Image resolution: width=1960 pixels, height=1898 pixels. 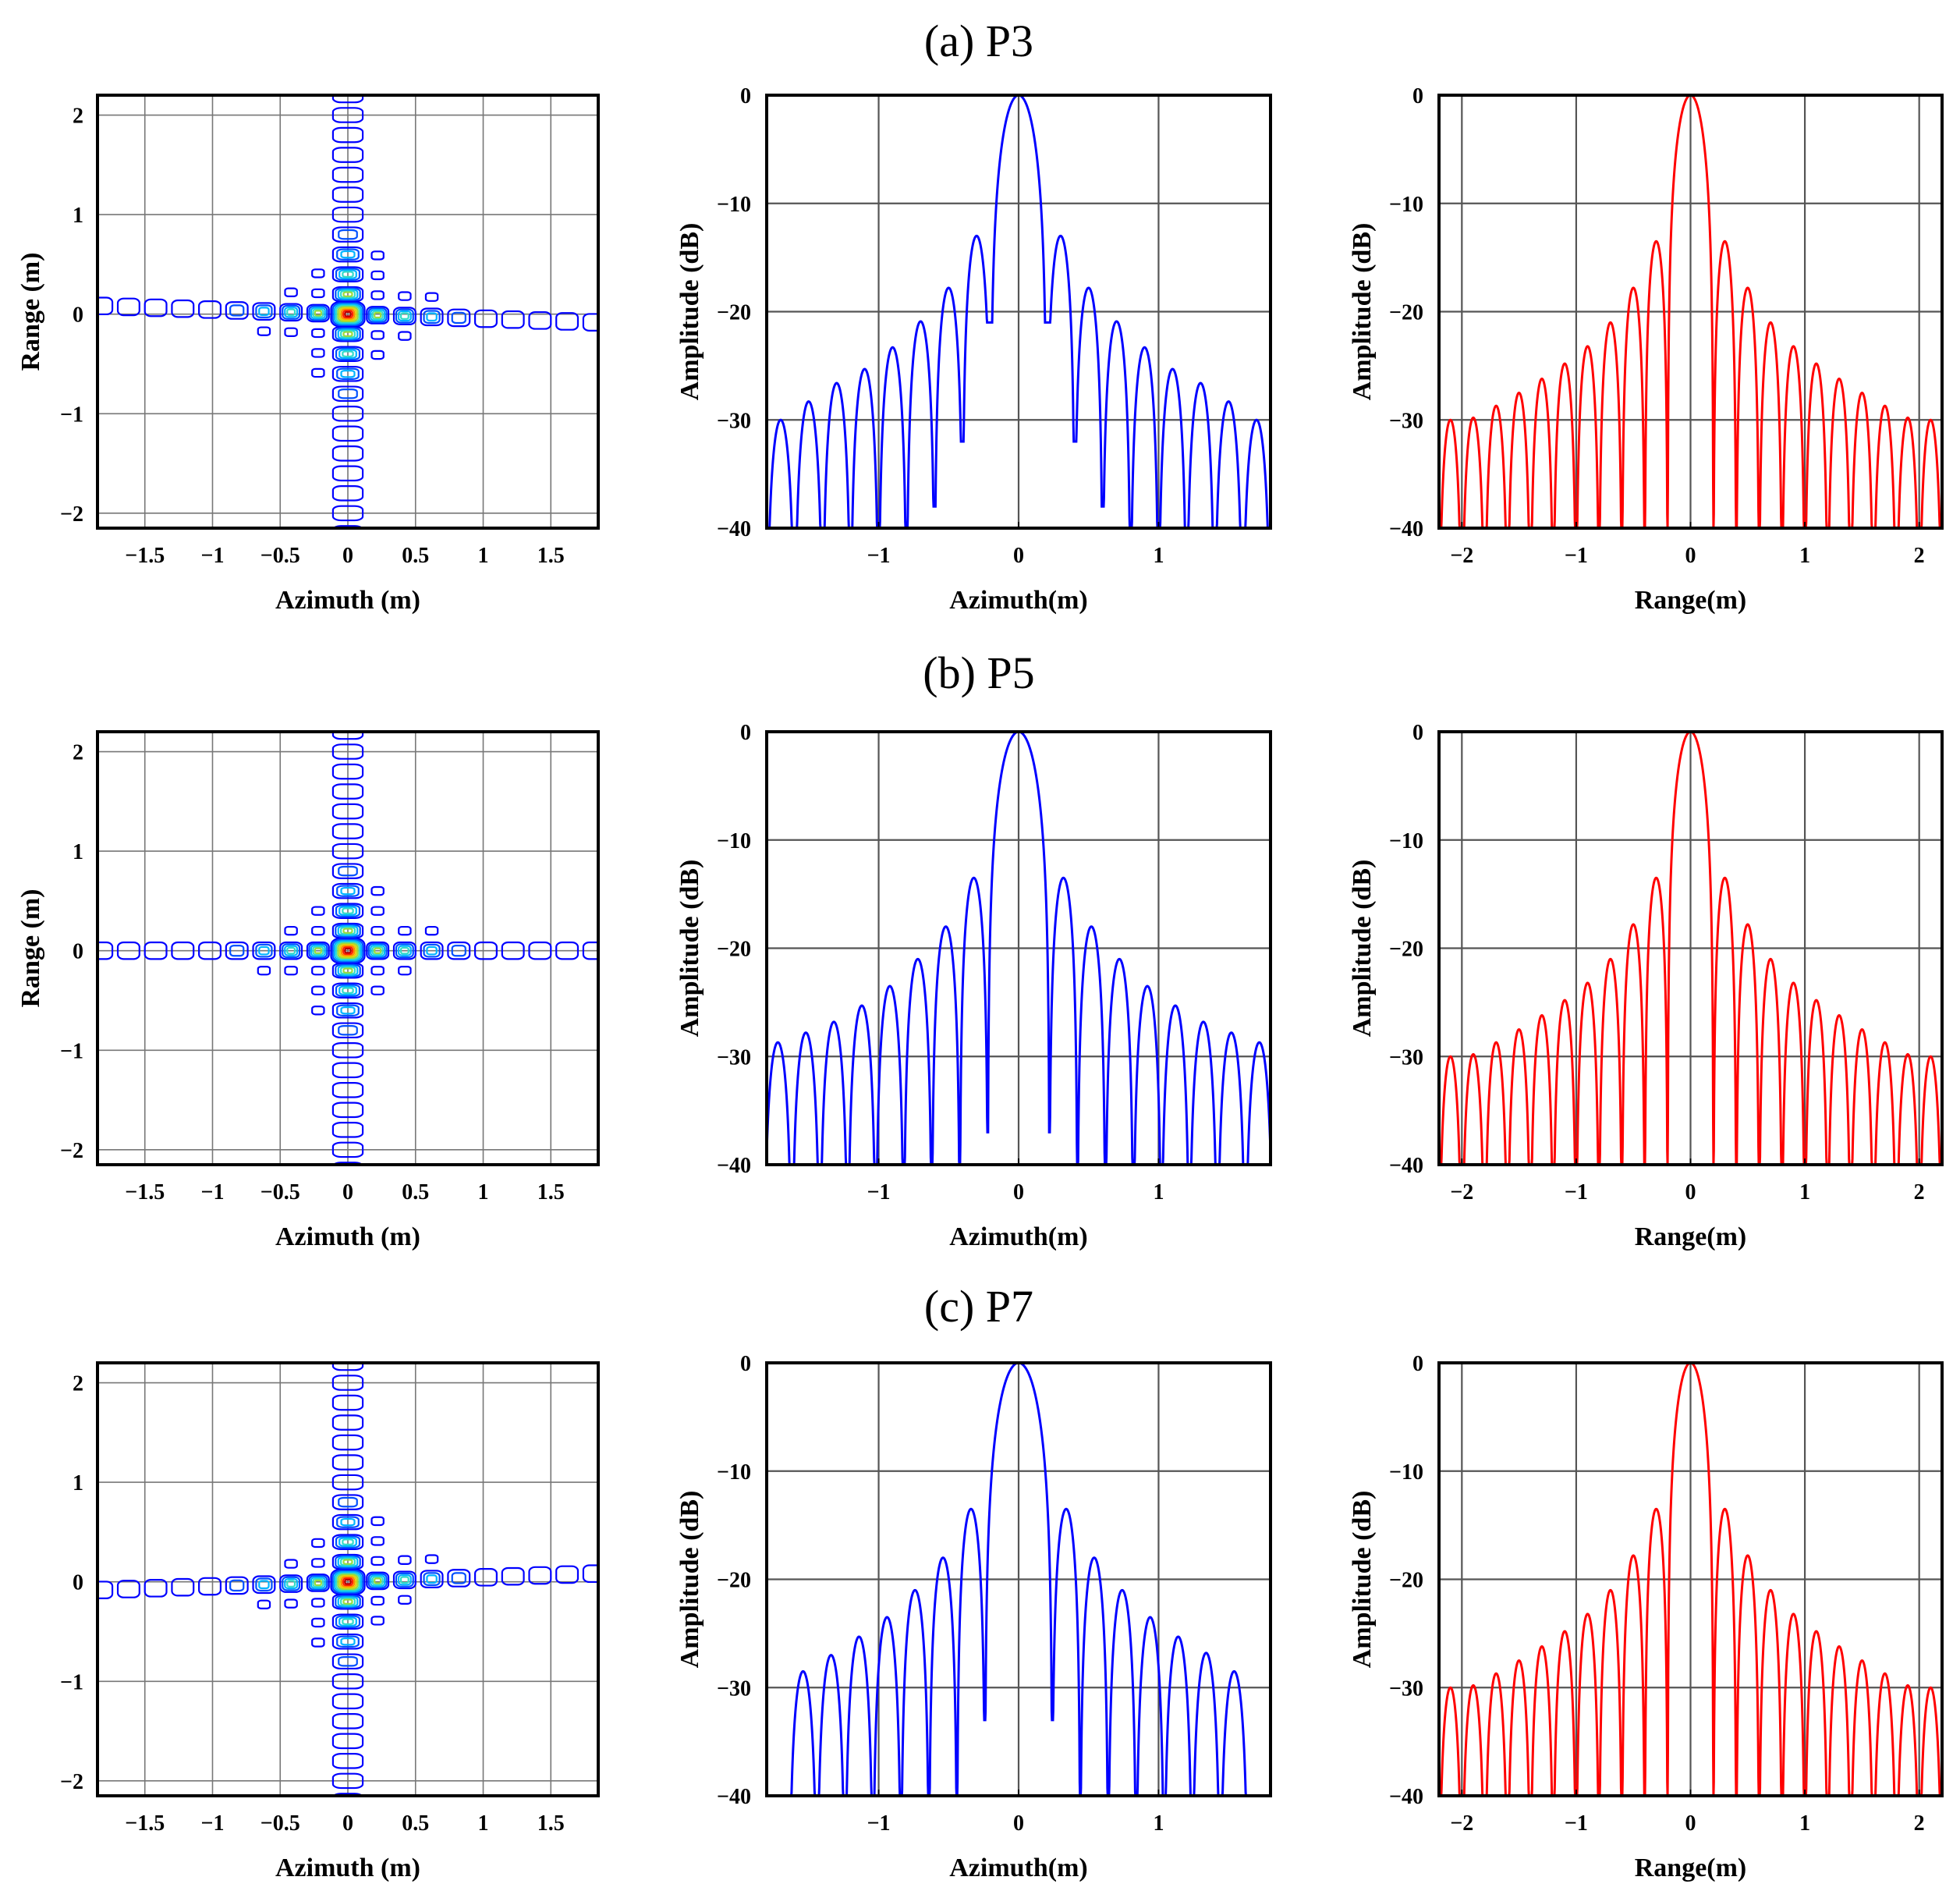 What do you see at coordinates (1690, 311) in the screenshot?
I see `series-line` at bounding box center [1690, 311].